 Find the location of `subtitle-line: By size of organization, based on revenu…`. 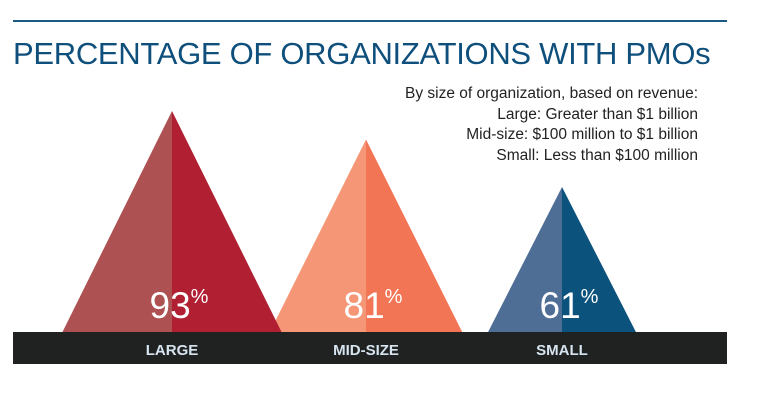

subtitle-line: By size of organization, based on revenu… is located at coordinates (551, 93).